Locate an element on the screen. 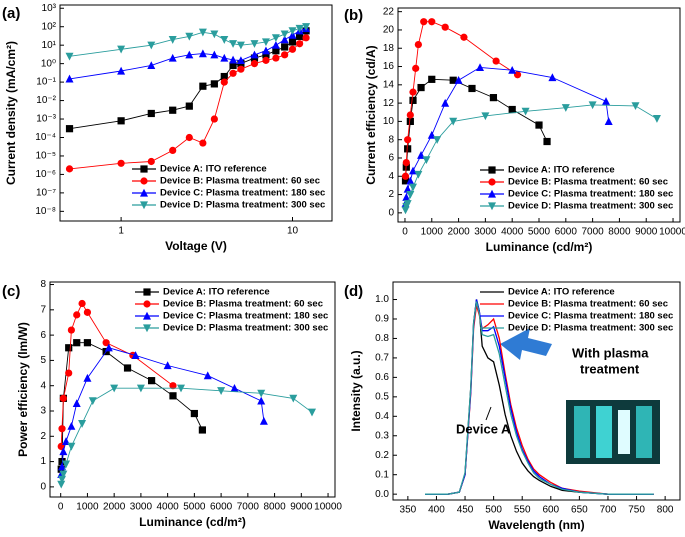 The width and height of the screenshot is (685, 537). x-axis-label: Voltage (V) is located at coordinates (196, 246).